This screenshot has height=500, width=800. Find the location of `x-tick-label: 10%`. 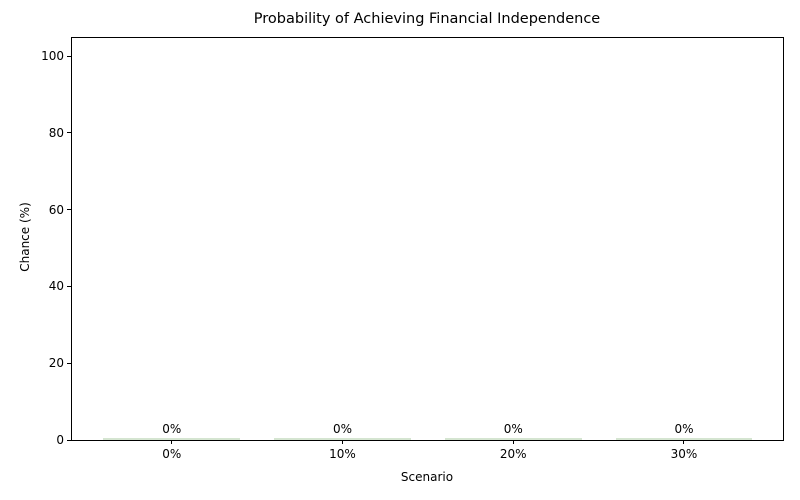

x-tick-label: 10% is located at coordinates (342, 454).